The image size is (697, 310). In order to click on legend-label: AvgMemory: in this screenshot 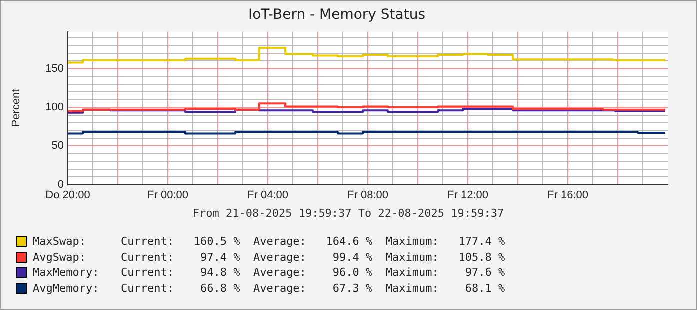, I will do `click(66, 288)`.